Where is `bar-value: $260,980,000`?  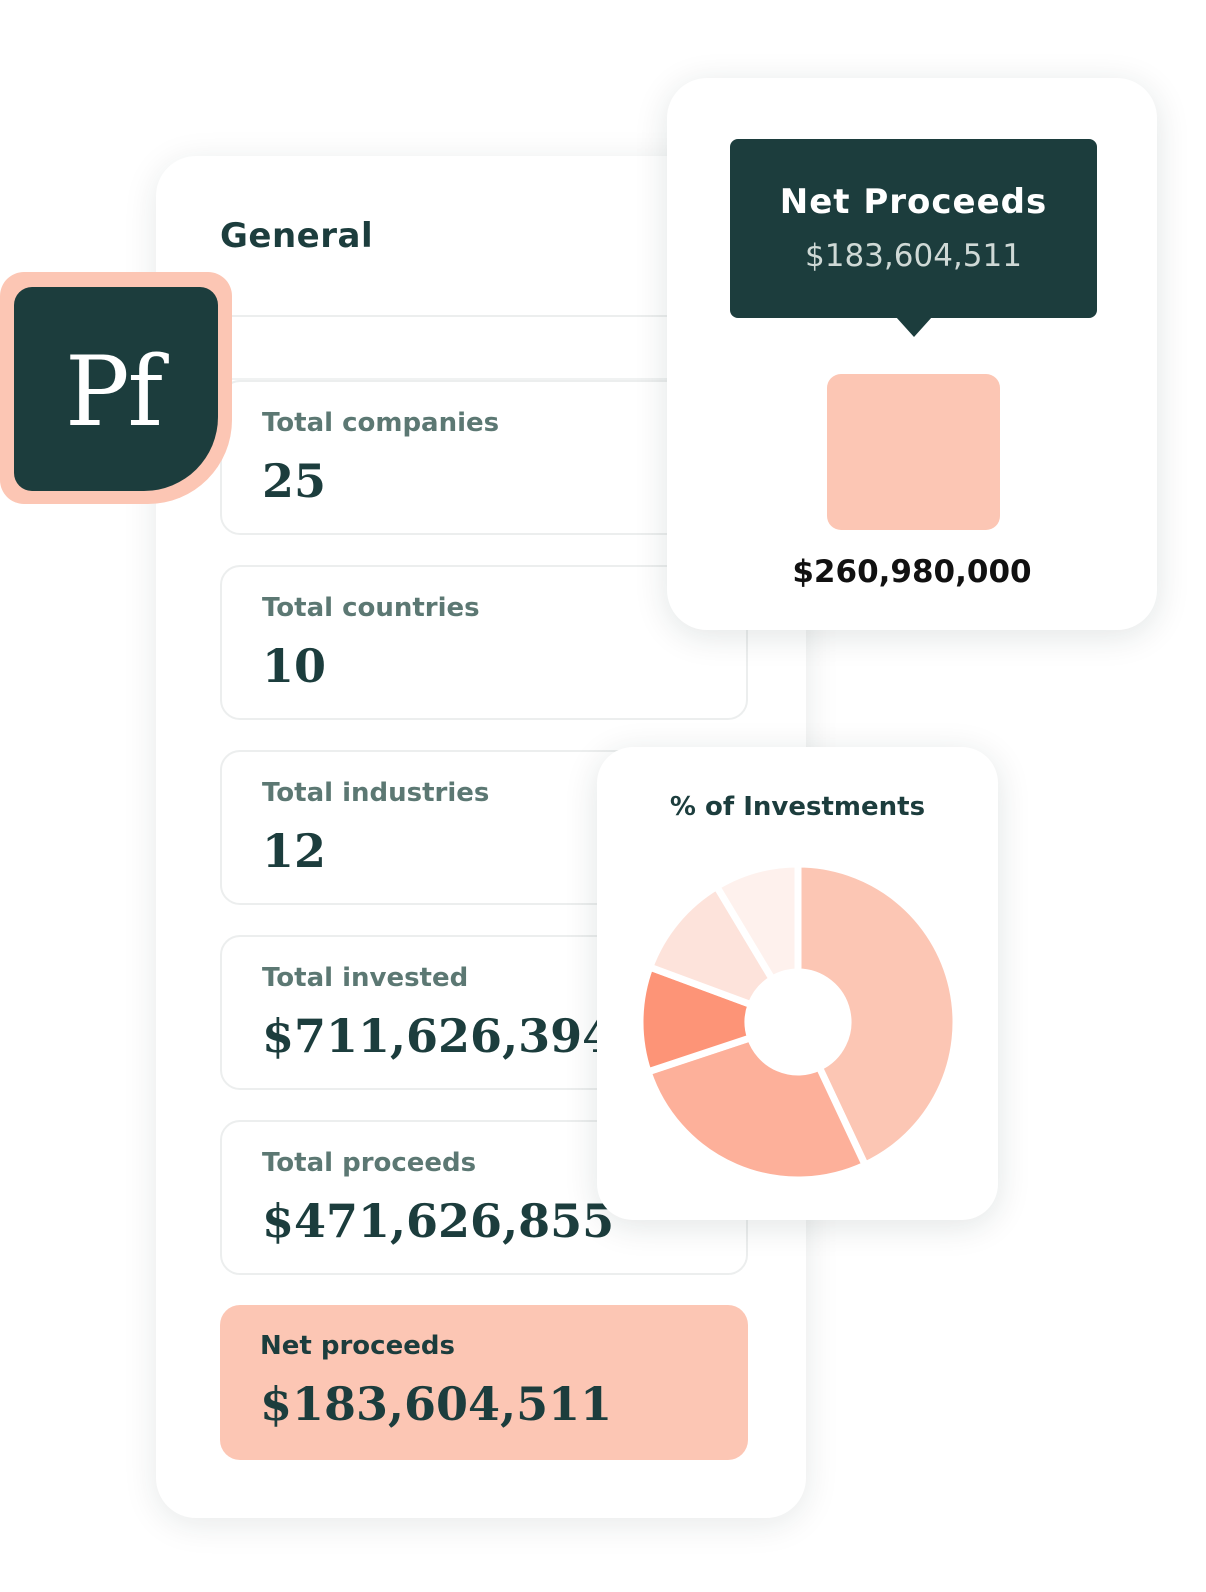 bar-value: $260,980,000 is located at coordinates (912, 572).